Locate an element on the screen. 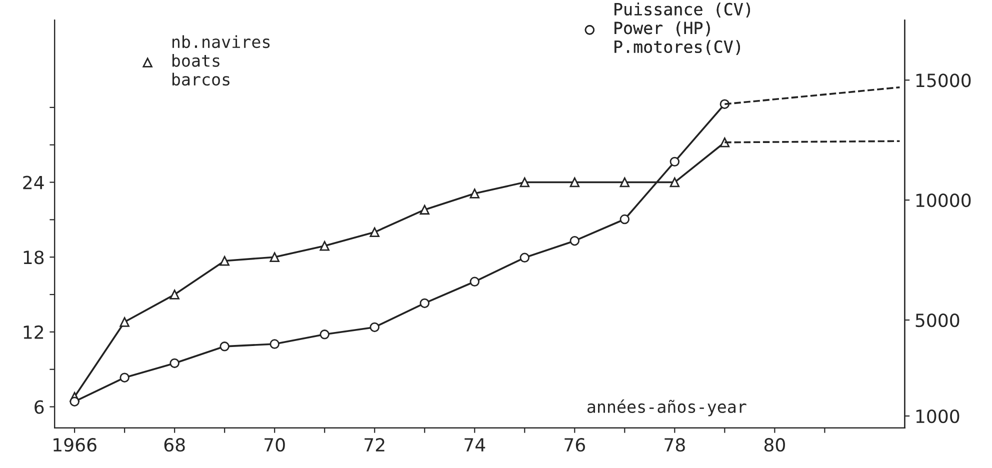  x-tick-label: 1966 is located at coordinates (75, 445).